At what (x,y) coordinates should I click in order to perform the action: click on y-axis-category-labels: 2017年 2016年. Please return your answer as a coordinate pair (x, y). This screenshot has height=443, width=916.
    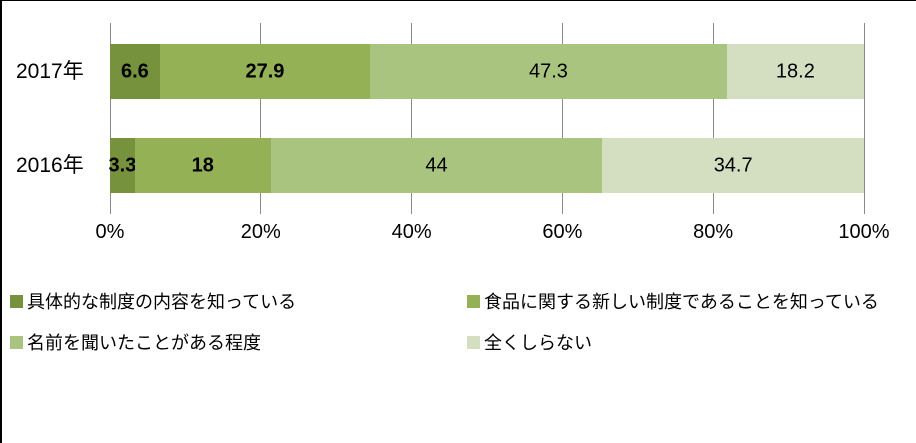
    Looking at the image, I should click on (62, 118).